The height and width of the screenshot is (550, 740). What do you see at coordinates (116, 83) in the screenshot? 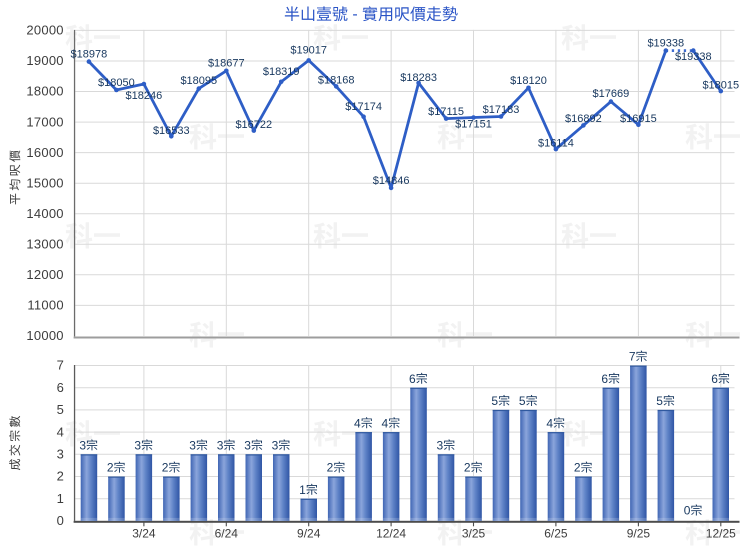
I see `svg-text: $18050` at bounding box center [116, 83].